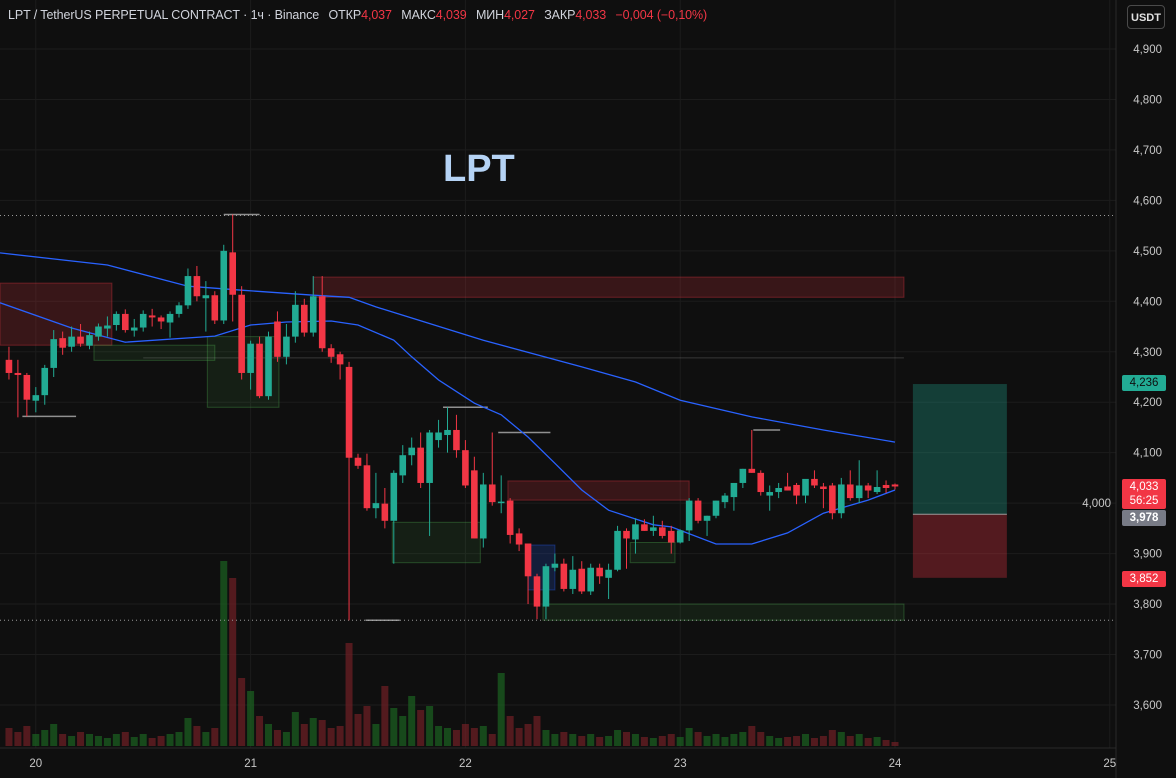 The image size is (1176, 778). What do you see at coordinates (465, 764) in the screenshot?
I see `x-tick-label: 22` at bounding box center [465, 764].